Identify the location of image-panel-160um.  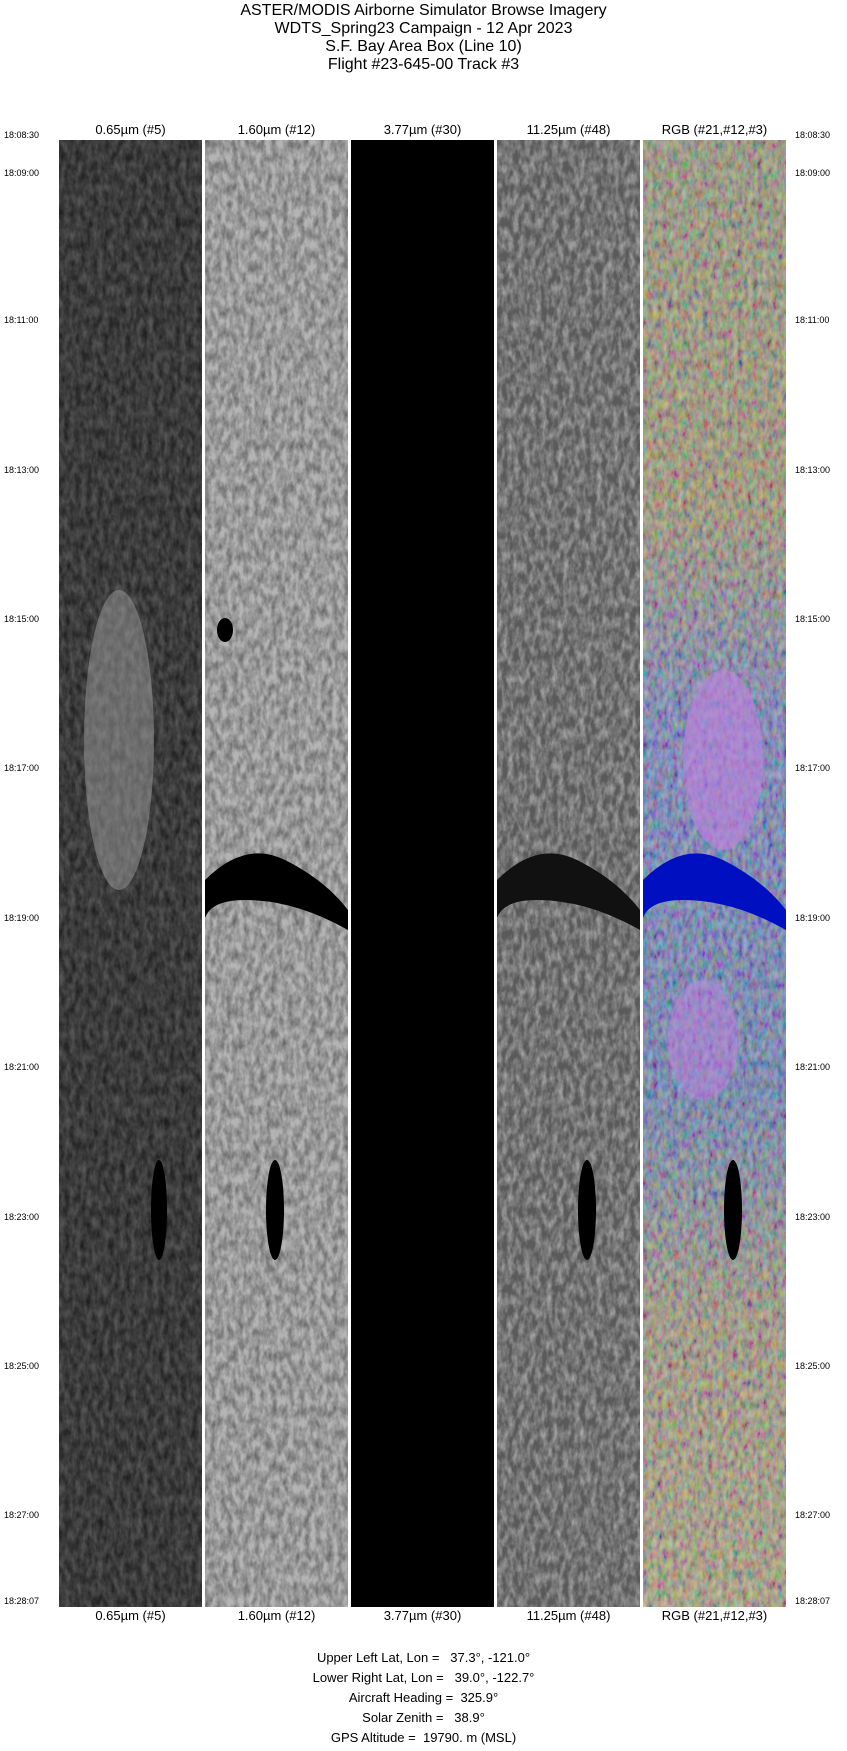
(276, 873).